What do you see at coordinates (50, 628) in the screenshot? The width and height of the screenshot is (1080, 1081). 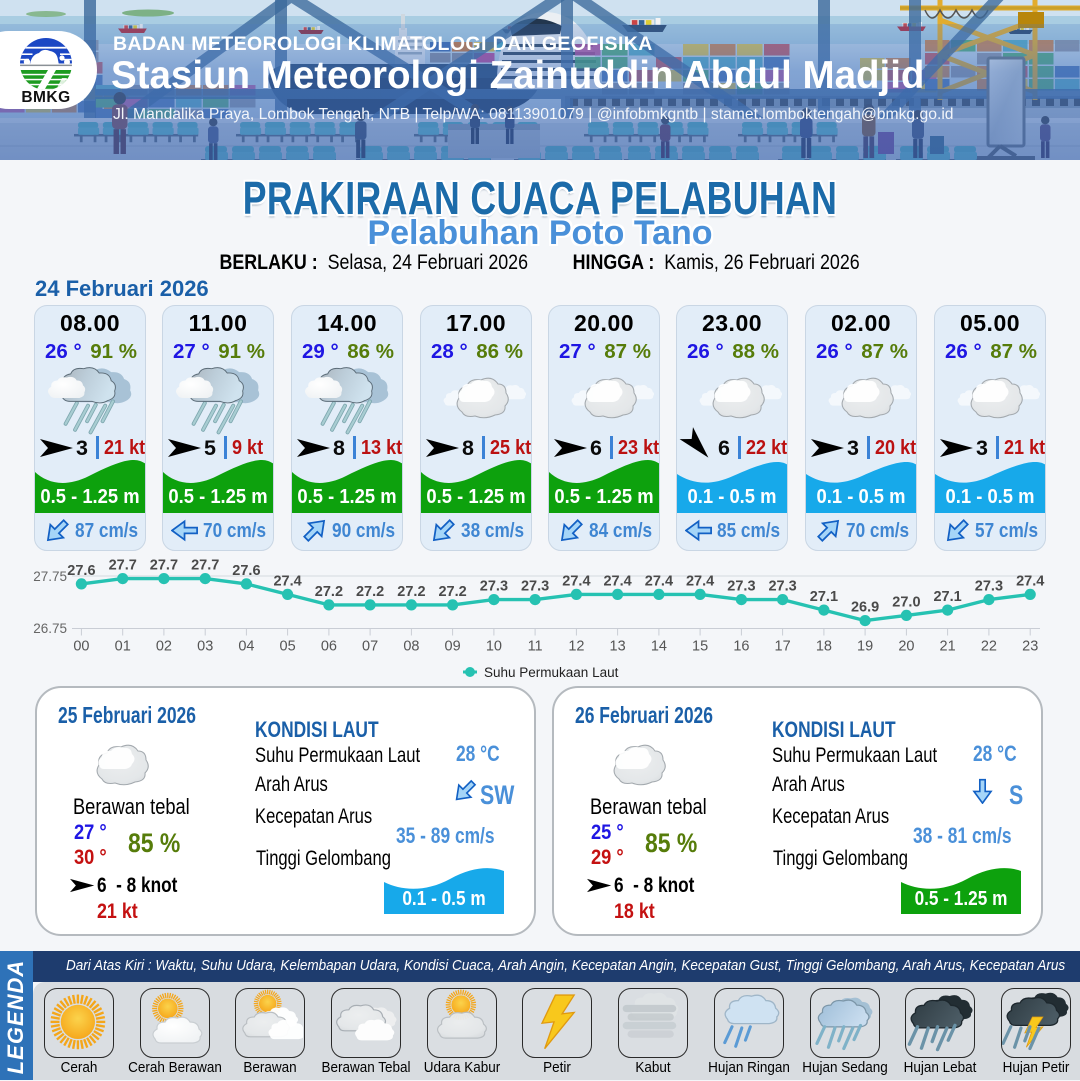 I see `svg-text: 26.75` at bounding box center [50, 628].